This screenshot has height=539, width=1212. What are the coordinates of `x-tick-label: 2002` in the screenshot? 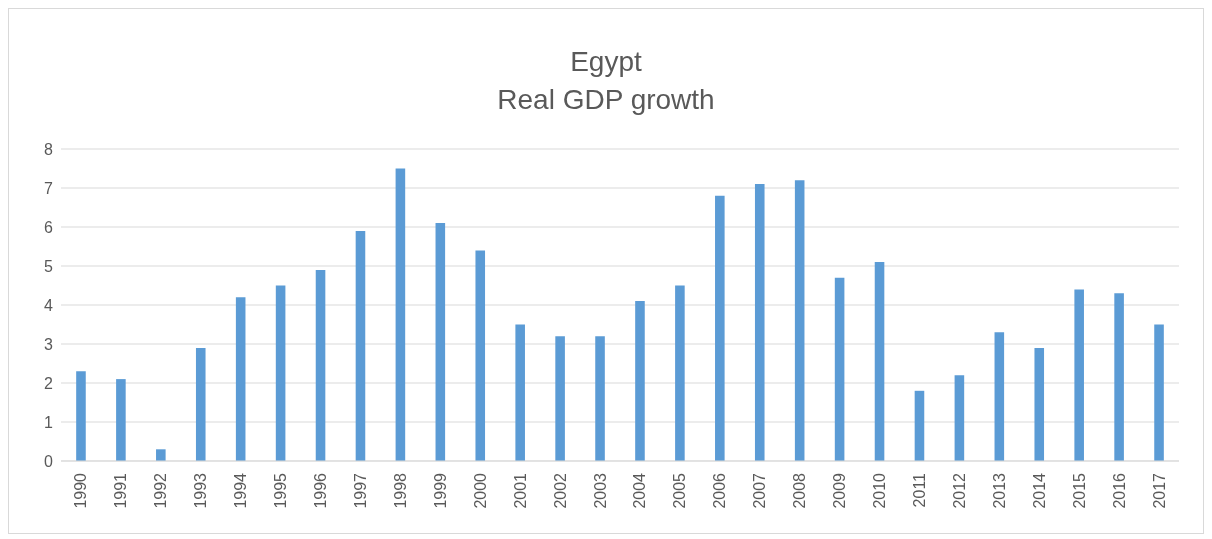 It's located at (560, 490).